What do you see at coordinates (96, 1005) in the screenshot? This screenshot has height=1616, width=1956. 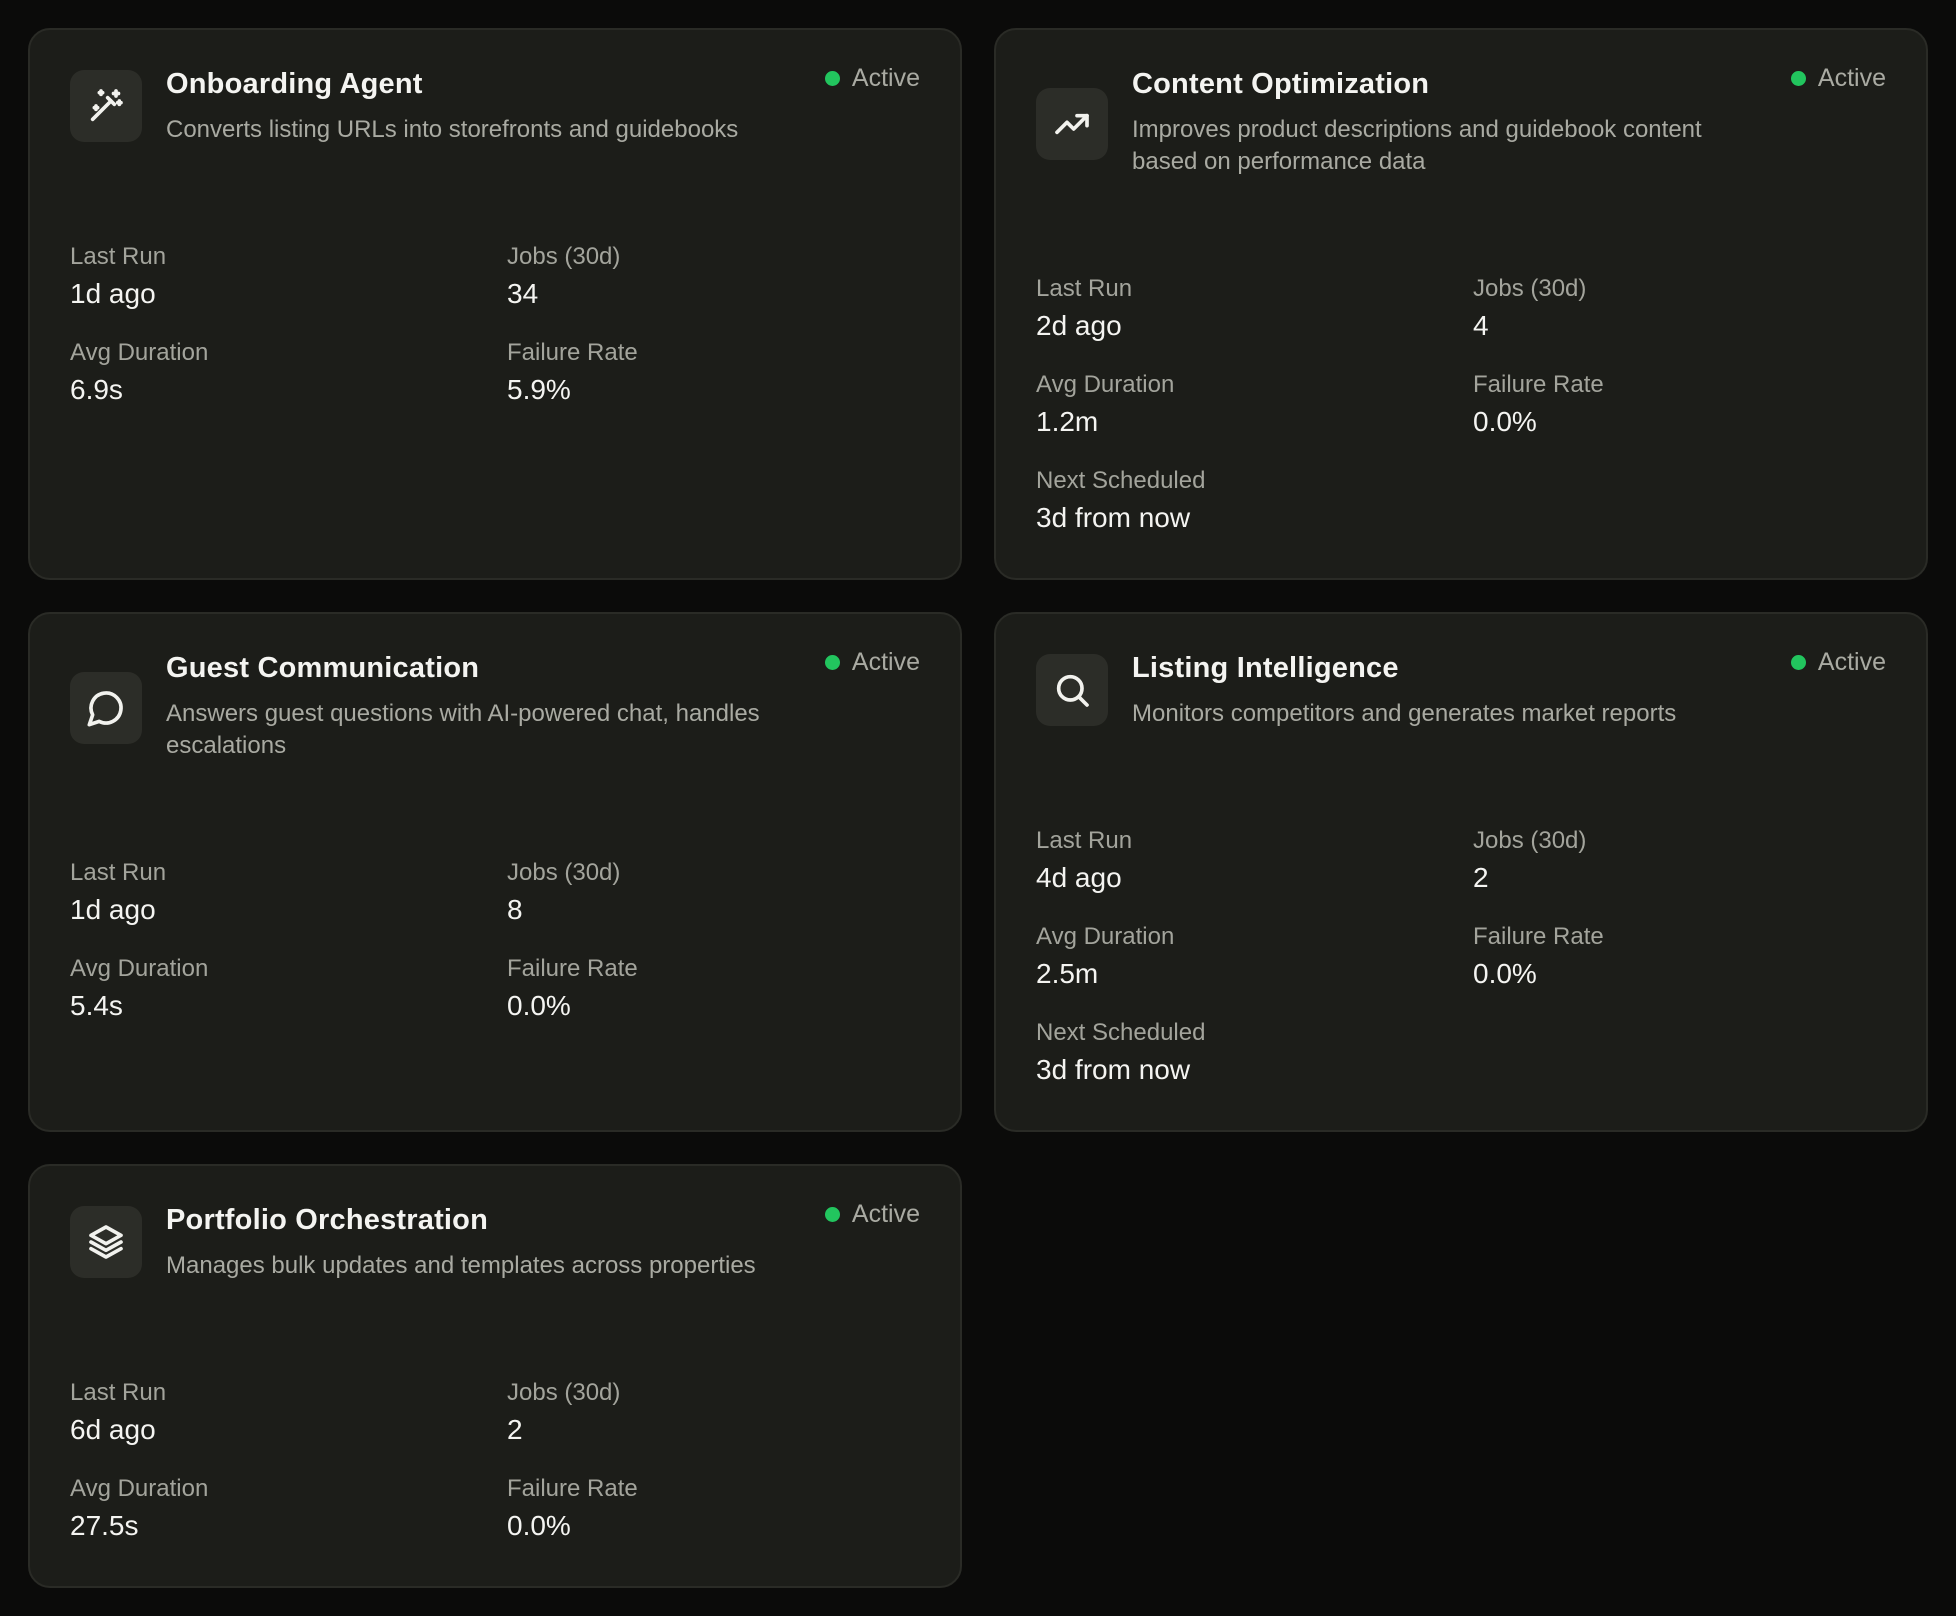 I see `stat-value: 5.4s` at bounding box center [96, 1005].